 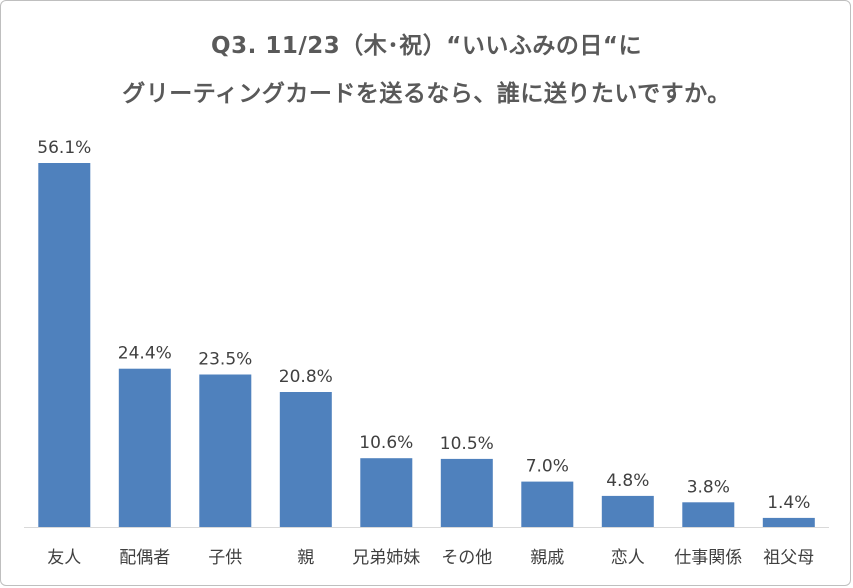 I want to click on value-label: 7.0%, so click(x=547, y=467).